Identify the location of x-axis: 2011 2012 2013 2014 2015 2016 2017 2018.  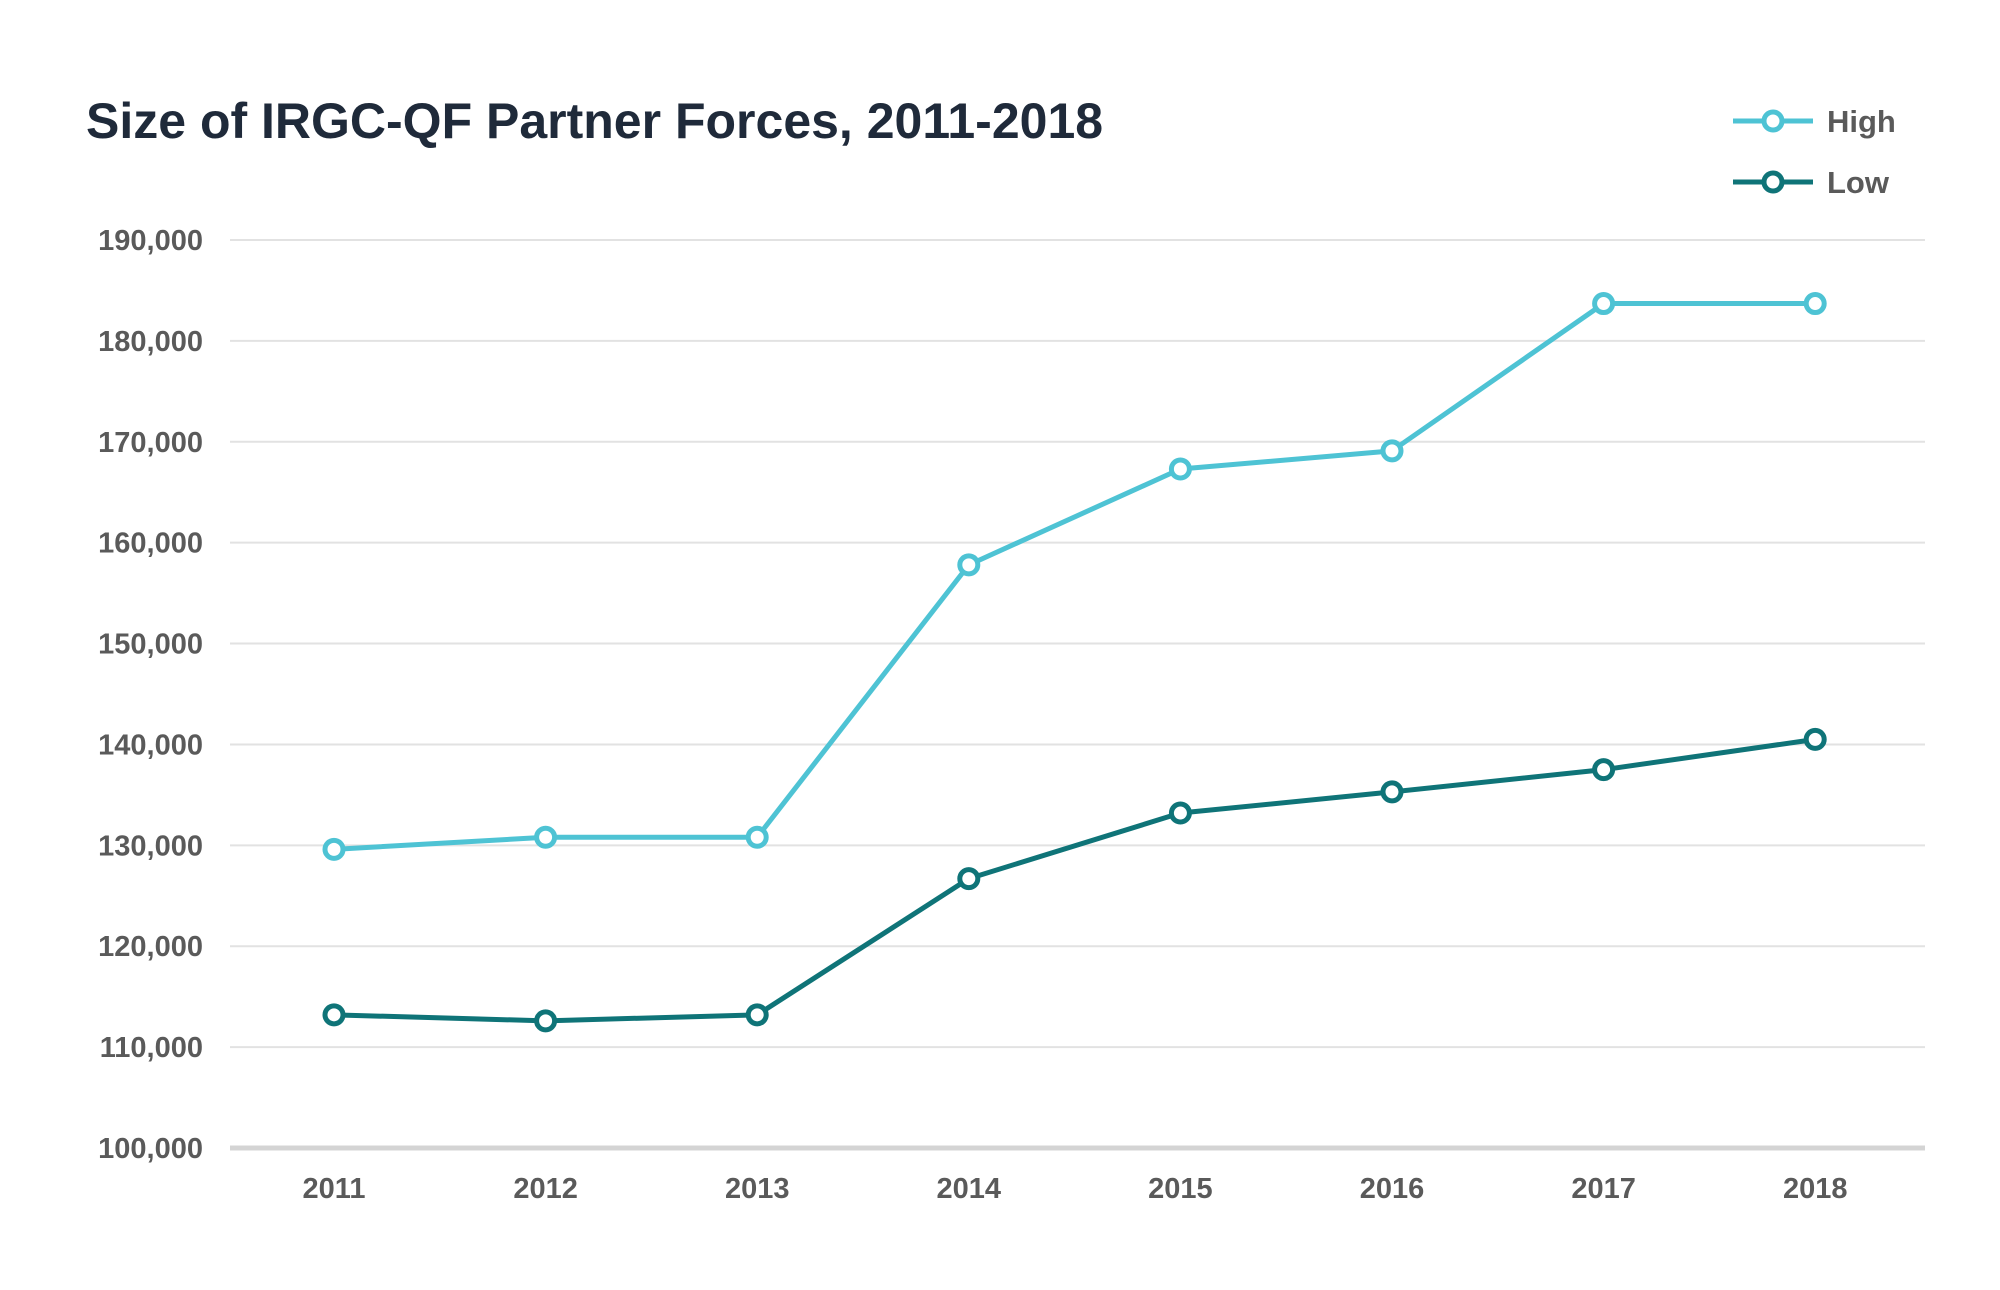
(1075, 1189).